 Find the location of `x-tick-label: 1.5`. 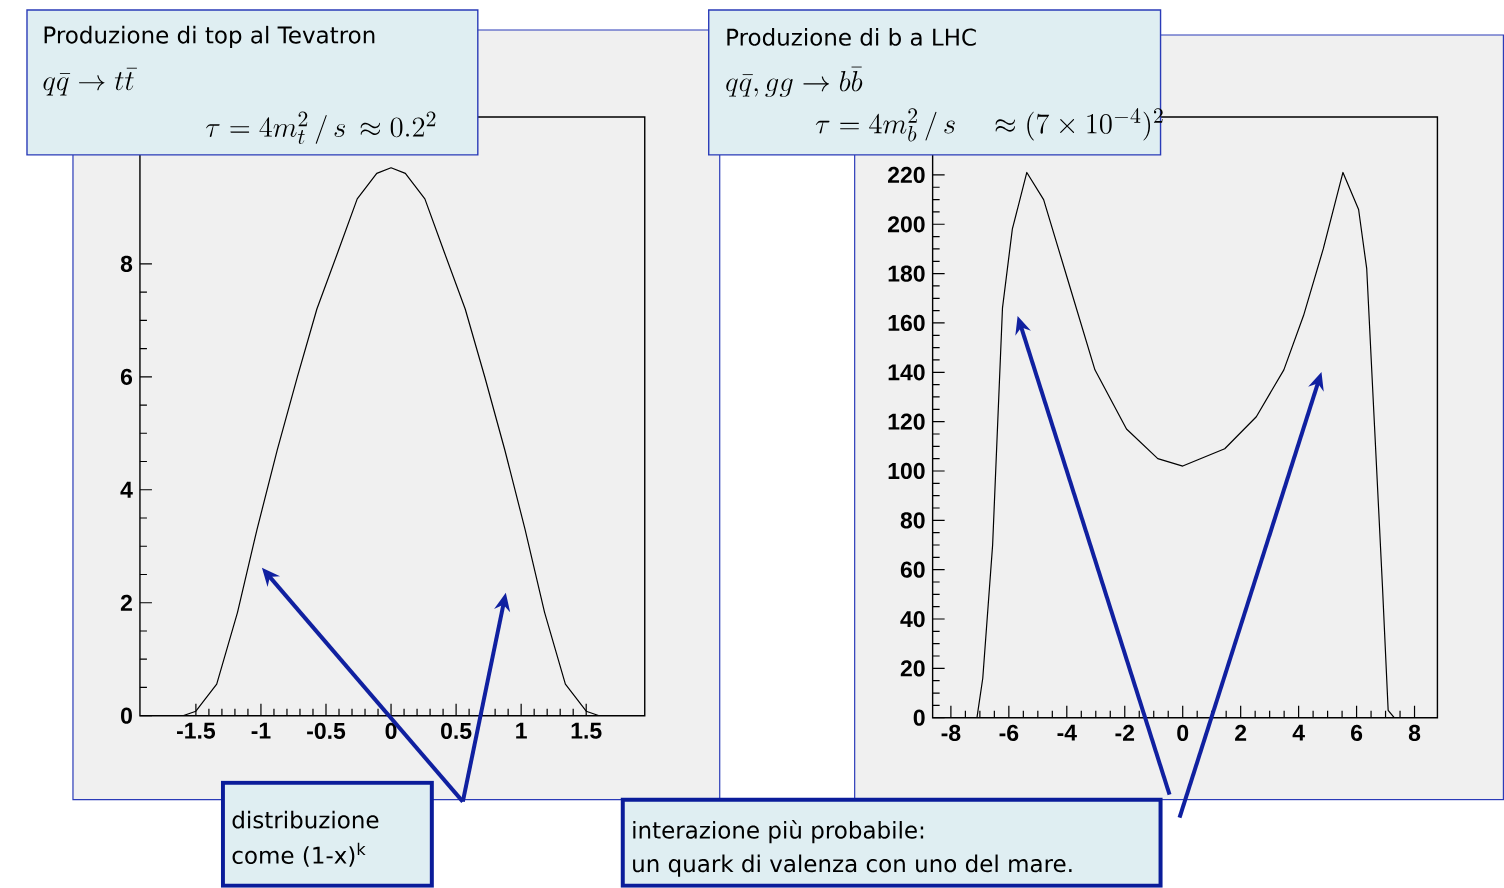

x-tick-label: 1.5 is located at coordinates (586, 730).